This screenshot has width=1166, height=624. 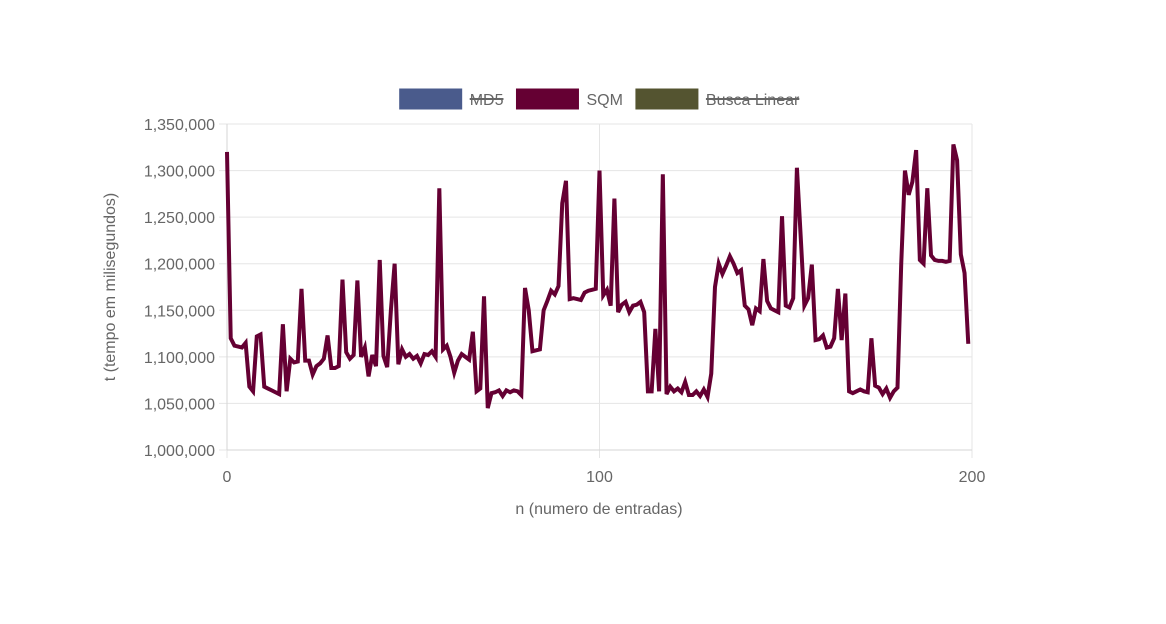 I want to click on y-tick-label: 1,350,000, so click(x=179, y=125).